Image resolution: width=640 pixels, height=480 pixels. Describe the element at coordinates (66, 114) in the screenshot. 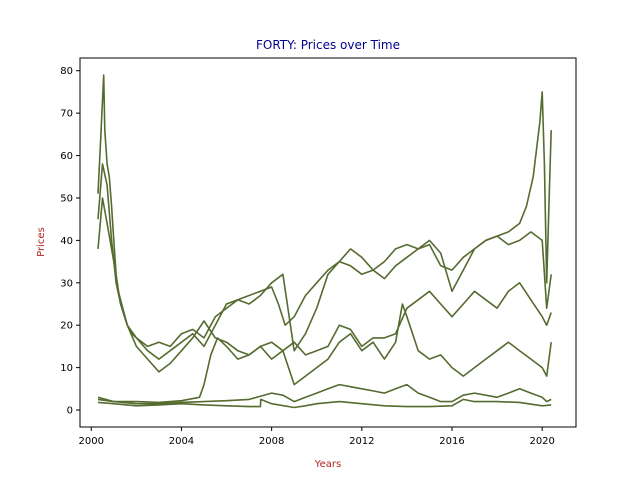

I see `y-tick-label: 70` at that location.